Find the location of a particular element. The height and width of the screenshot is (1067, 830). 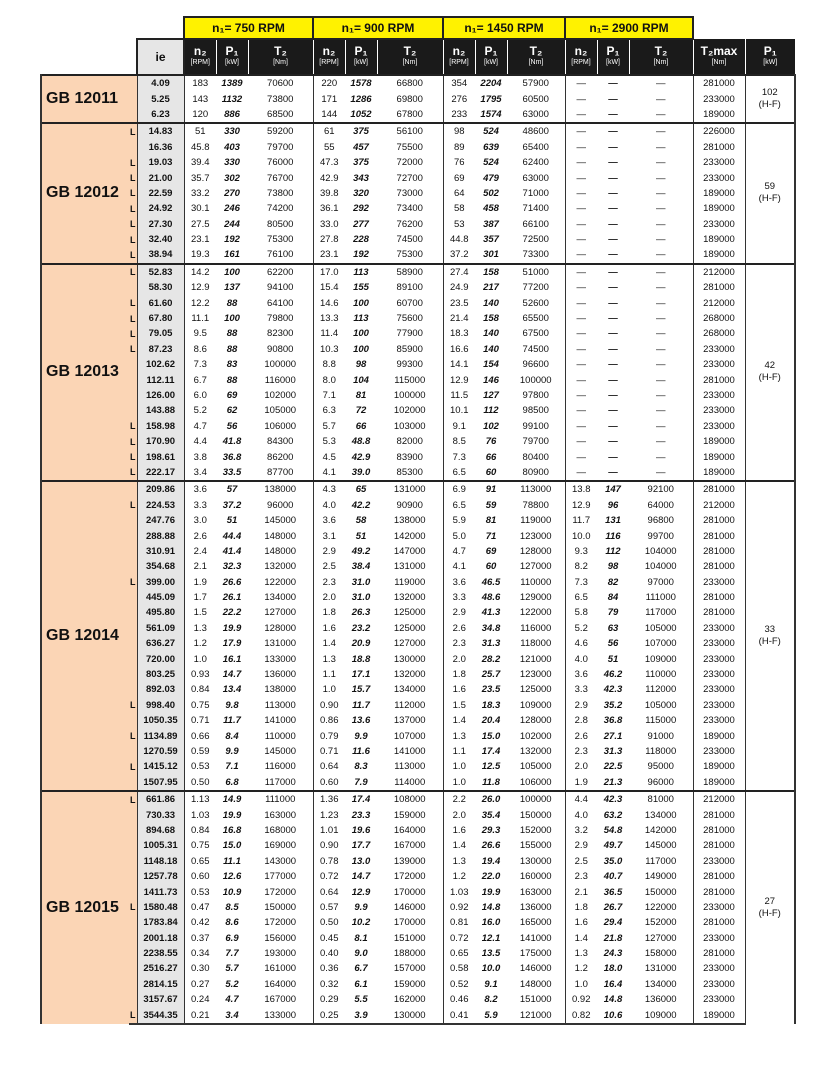

ratio-cell: 720.00 is located at coordinates (160, 659).